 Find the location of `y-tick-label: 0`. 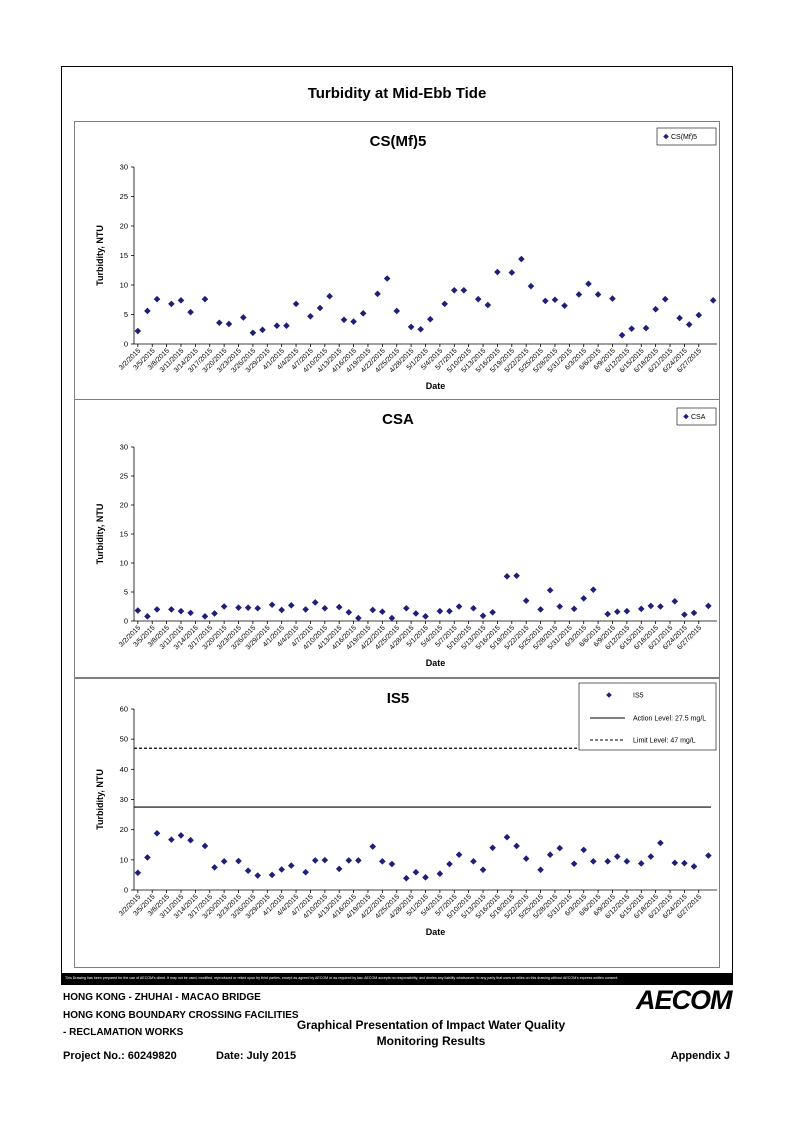

y-tick-label: 0 is located at coordinates (126, 621).